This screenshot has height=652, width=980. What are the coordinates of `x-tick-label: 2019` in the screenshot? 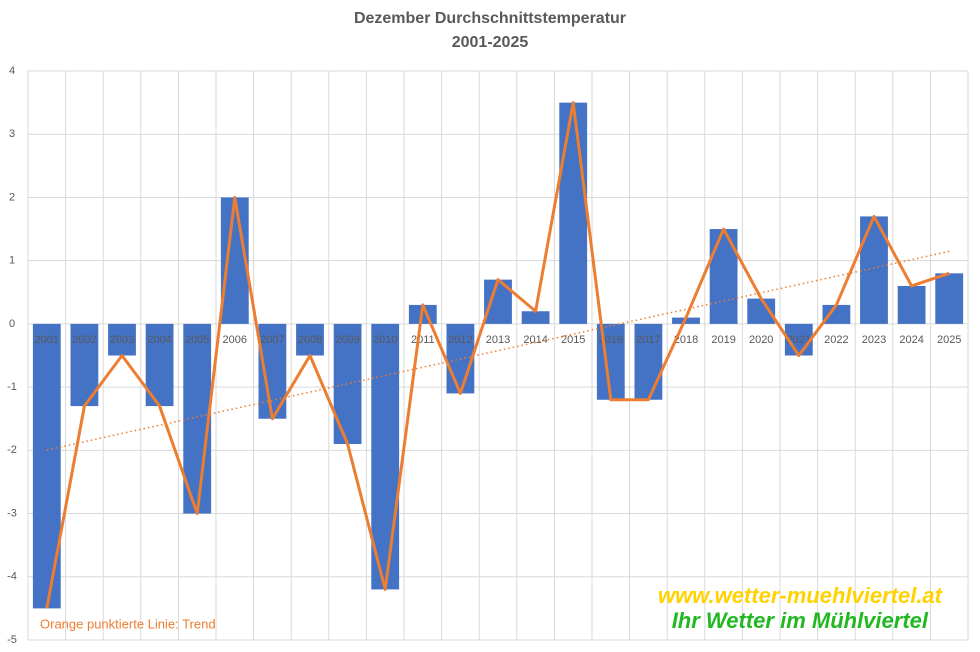 It's located at (723, 340).